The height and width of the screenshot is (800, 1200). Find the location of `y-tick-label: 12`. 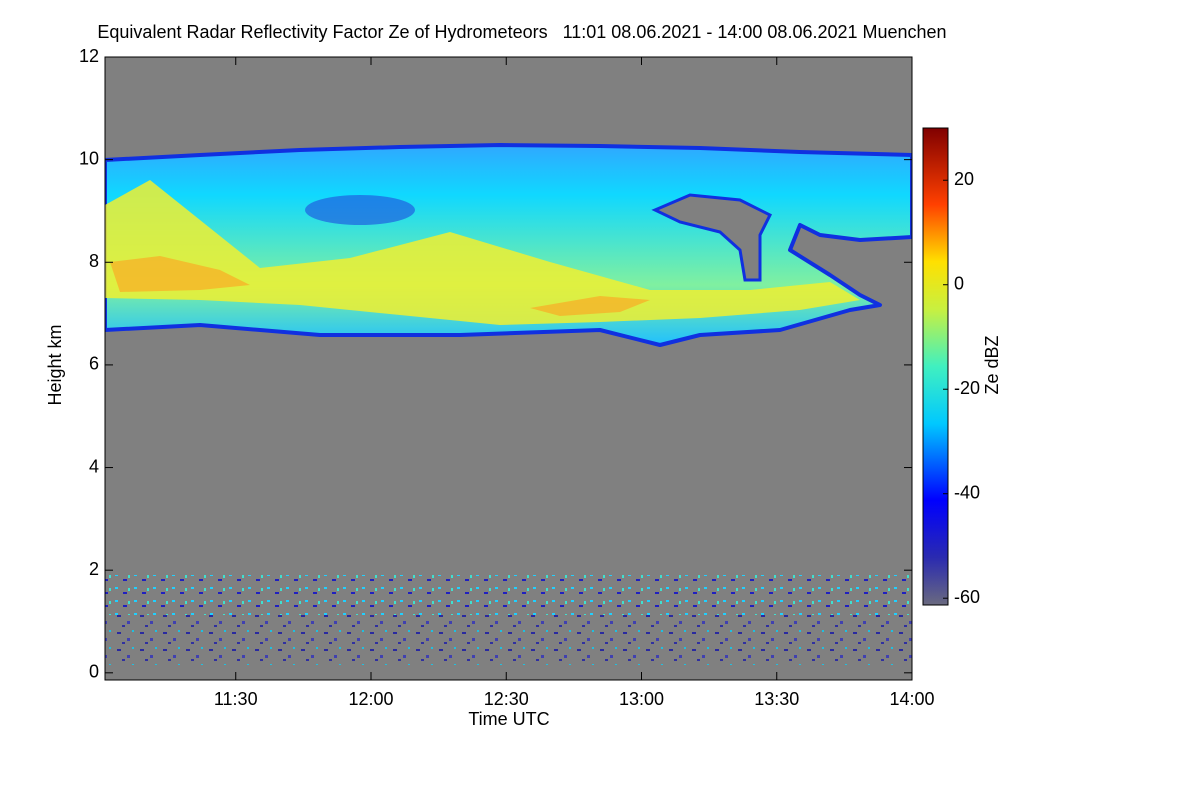

y-tick-label: 12 is located at coordinates (89, 56).